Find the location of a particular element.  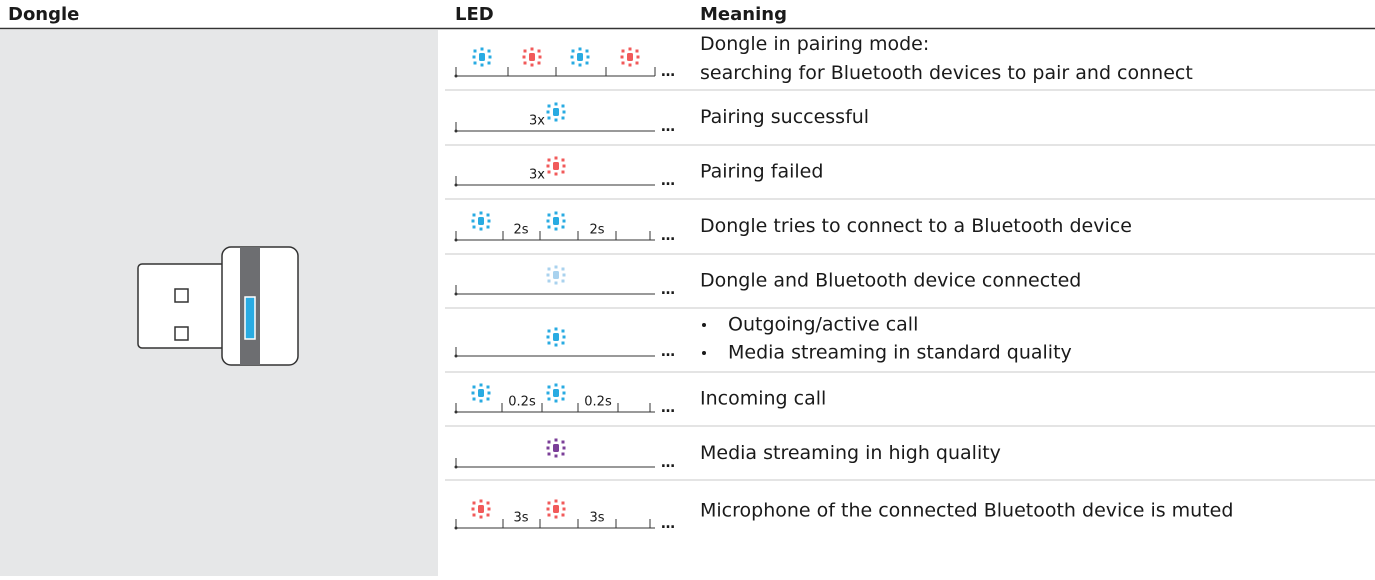

bullet-dot is located at coordinates (704, 353).